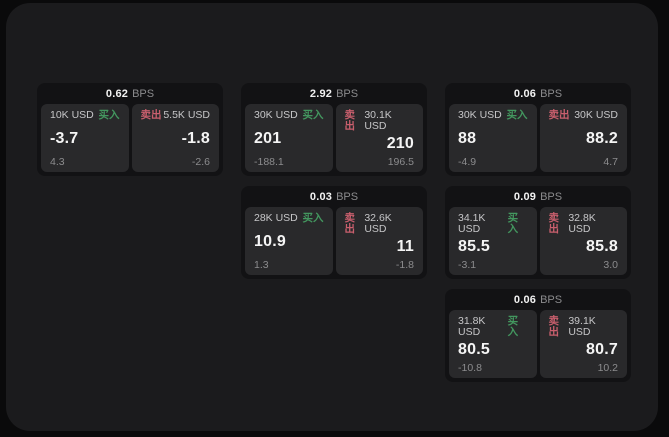 This screenshot has width=669, height=437. What do you see at coordinates (602, 246) in the screenshot?
I see `sell-price: 85.8` at bounding box center [602, 246].